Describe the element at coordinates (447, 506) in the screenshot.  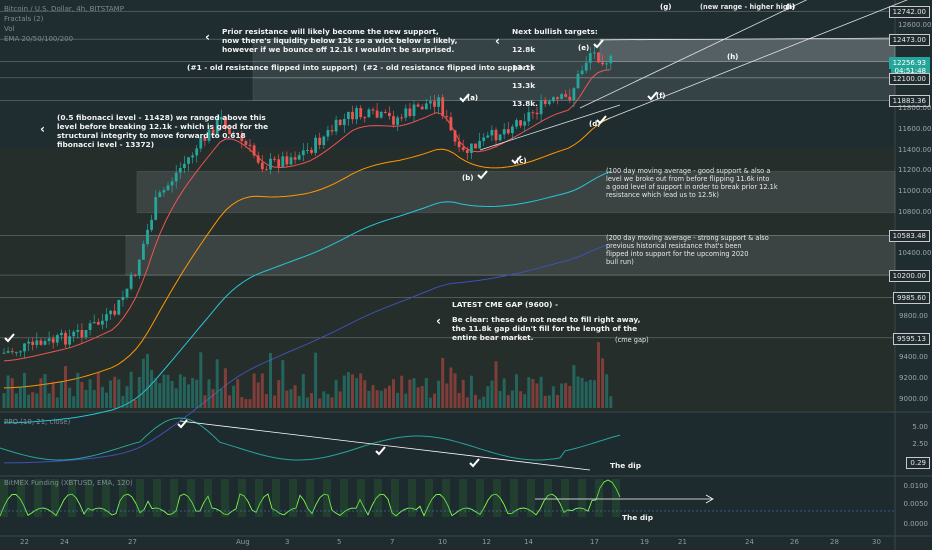
I see `funding-pane-bg` at that location.